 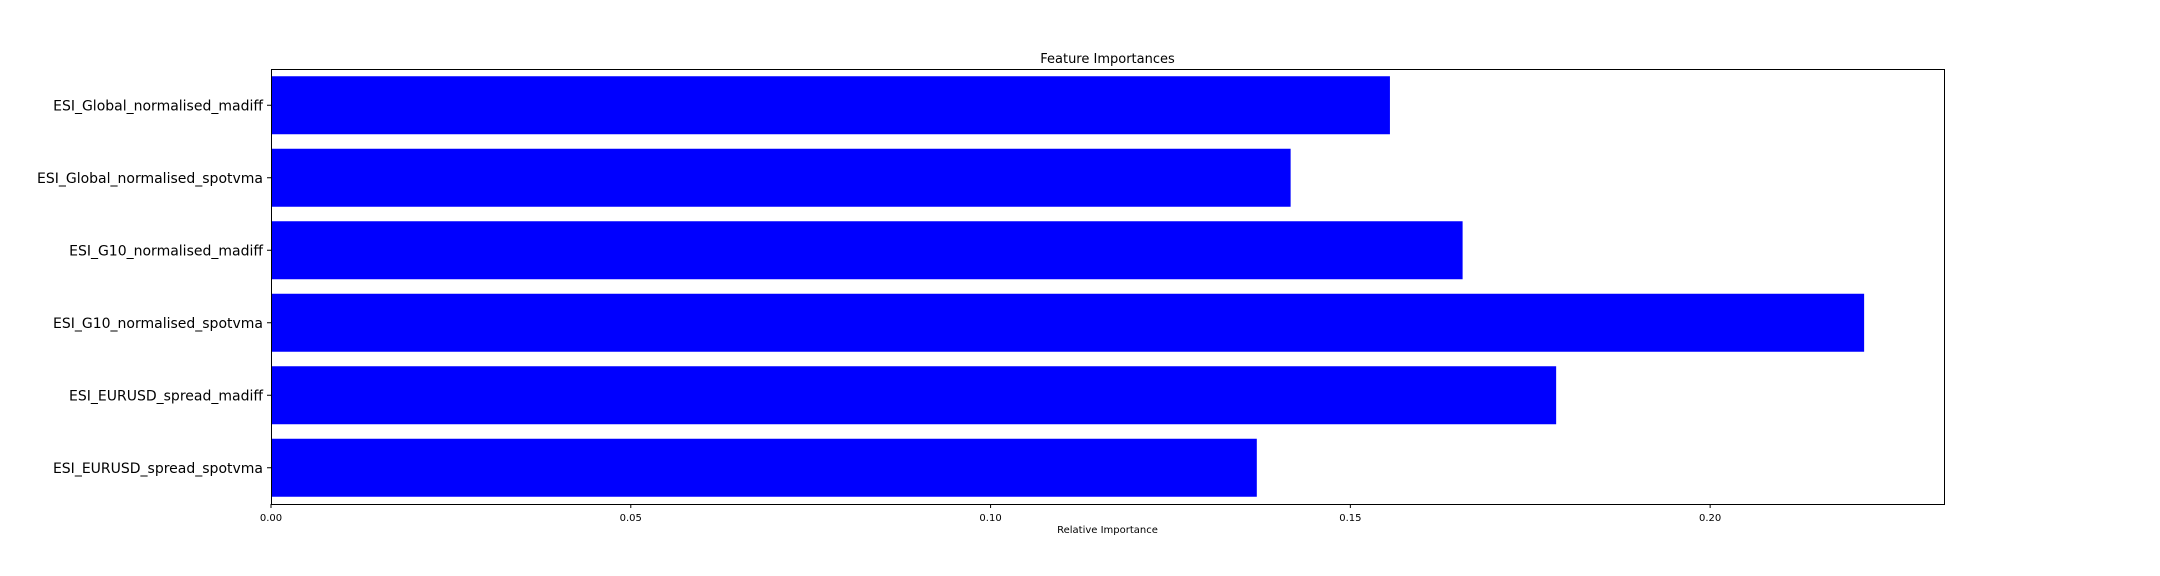 What do you see at coordinates (158, 324) in the screenshot?
I see `y-tick-label: ESI_G10_normalised_spotvma` at bounding box center [158, 324].